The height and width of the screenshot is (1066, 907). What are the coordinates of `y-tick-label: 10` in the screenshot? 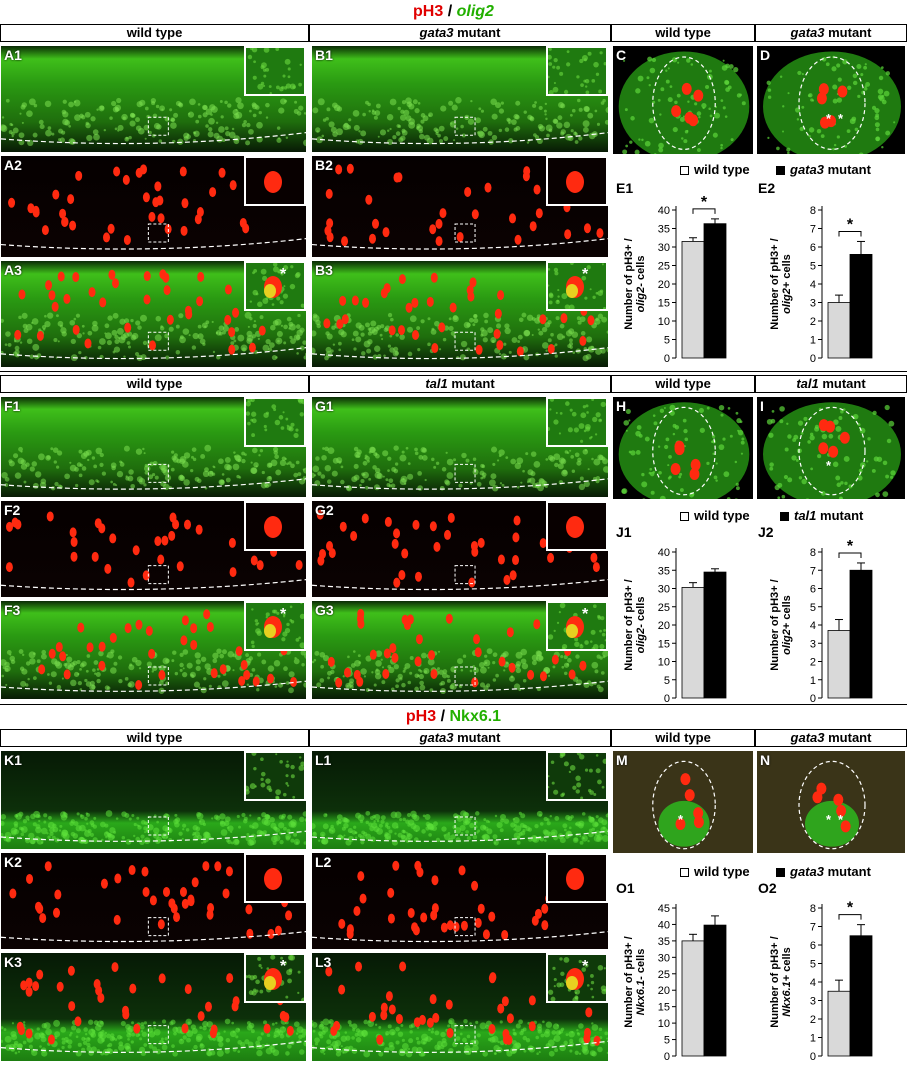 It's located at (664, 322).